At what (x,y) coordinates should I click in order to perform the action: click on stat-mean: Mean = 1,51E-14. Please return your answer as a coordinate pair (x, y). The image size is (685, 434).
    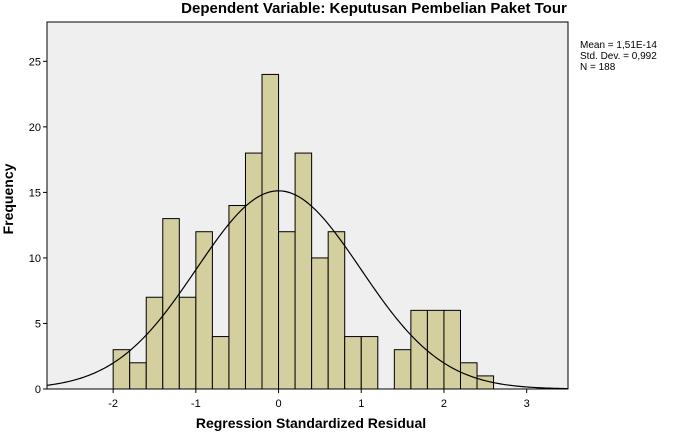
    Looking at the image, I should click on (618, 45).